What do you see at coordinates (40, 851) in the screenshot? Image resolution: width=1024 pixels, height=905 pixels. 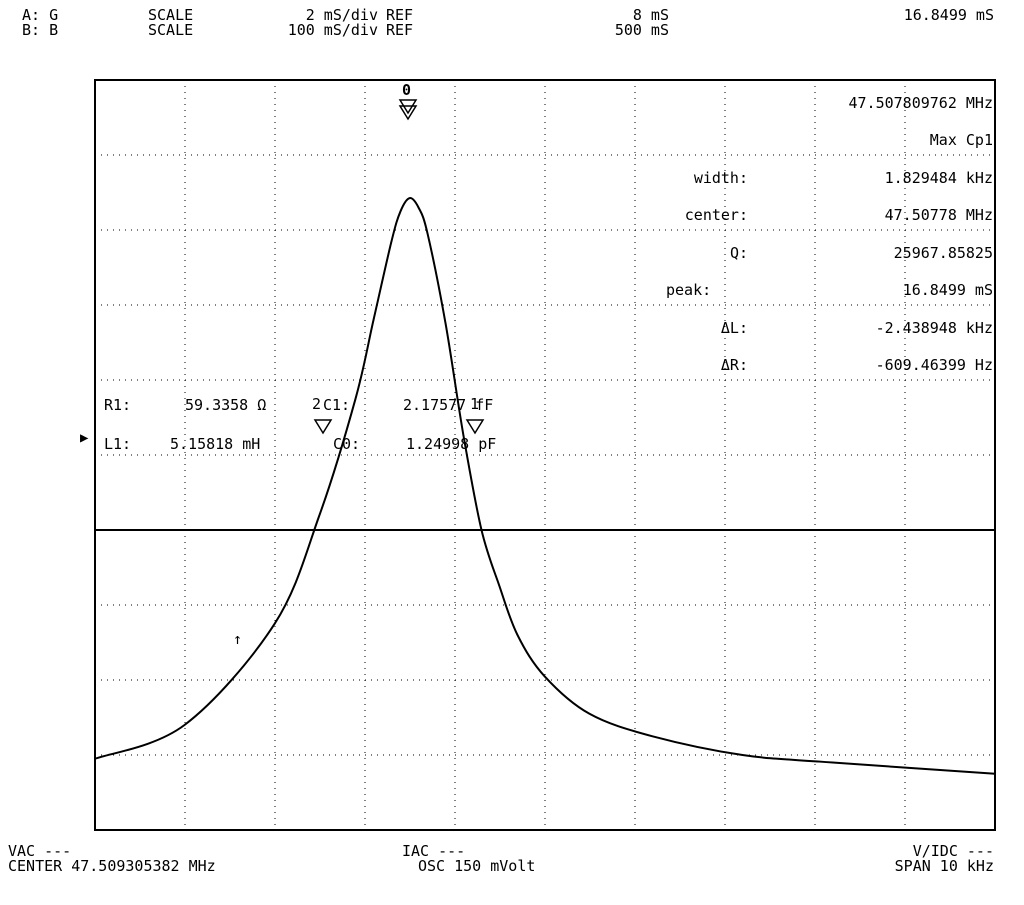 I see `vac-status: VAC ---` at bounding box center [40, 851].